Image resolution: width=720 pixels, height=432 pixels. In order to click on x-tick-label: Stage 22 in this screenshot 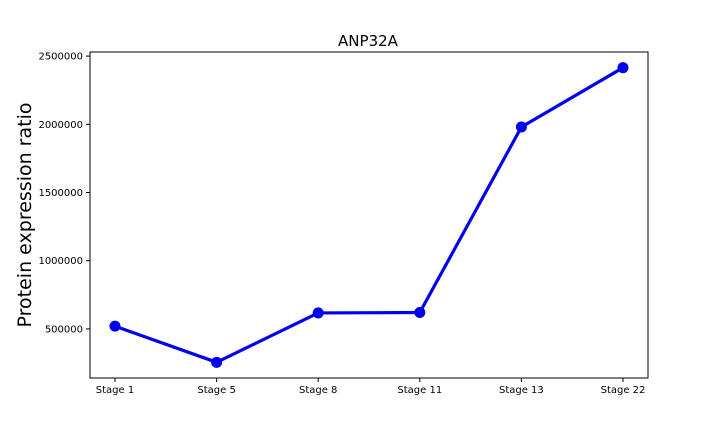, I will do `click(623, 390)`.